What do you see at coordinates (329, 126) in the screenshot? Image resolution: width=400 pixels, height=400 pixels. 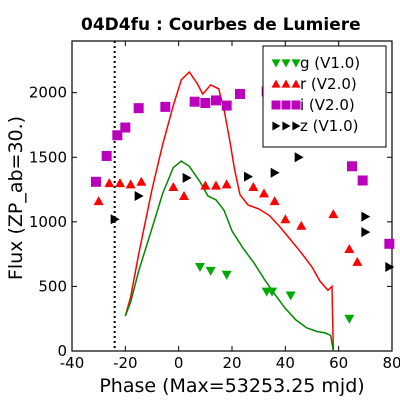 I see `legend-label-z: z (V1.0)` at bounding box center [329, 126].